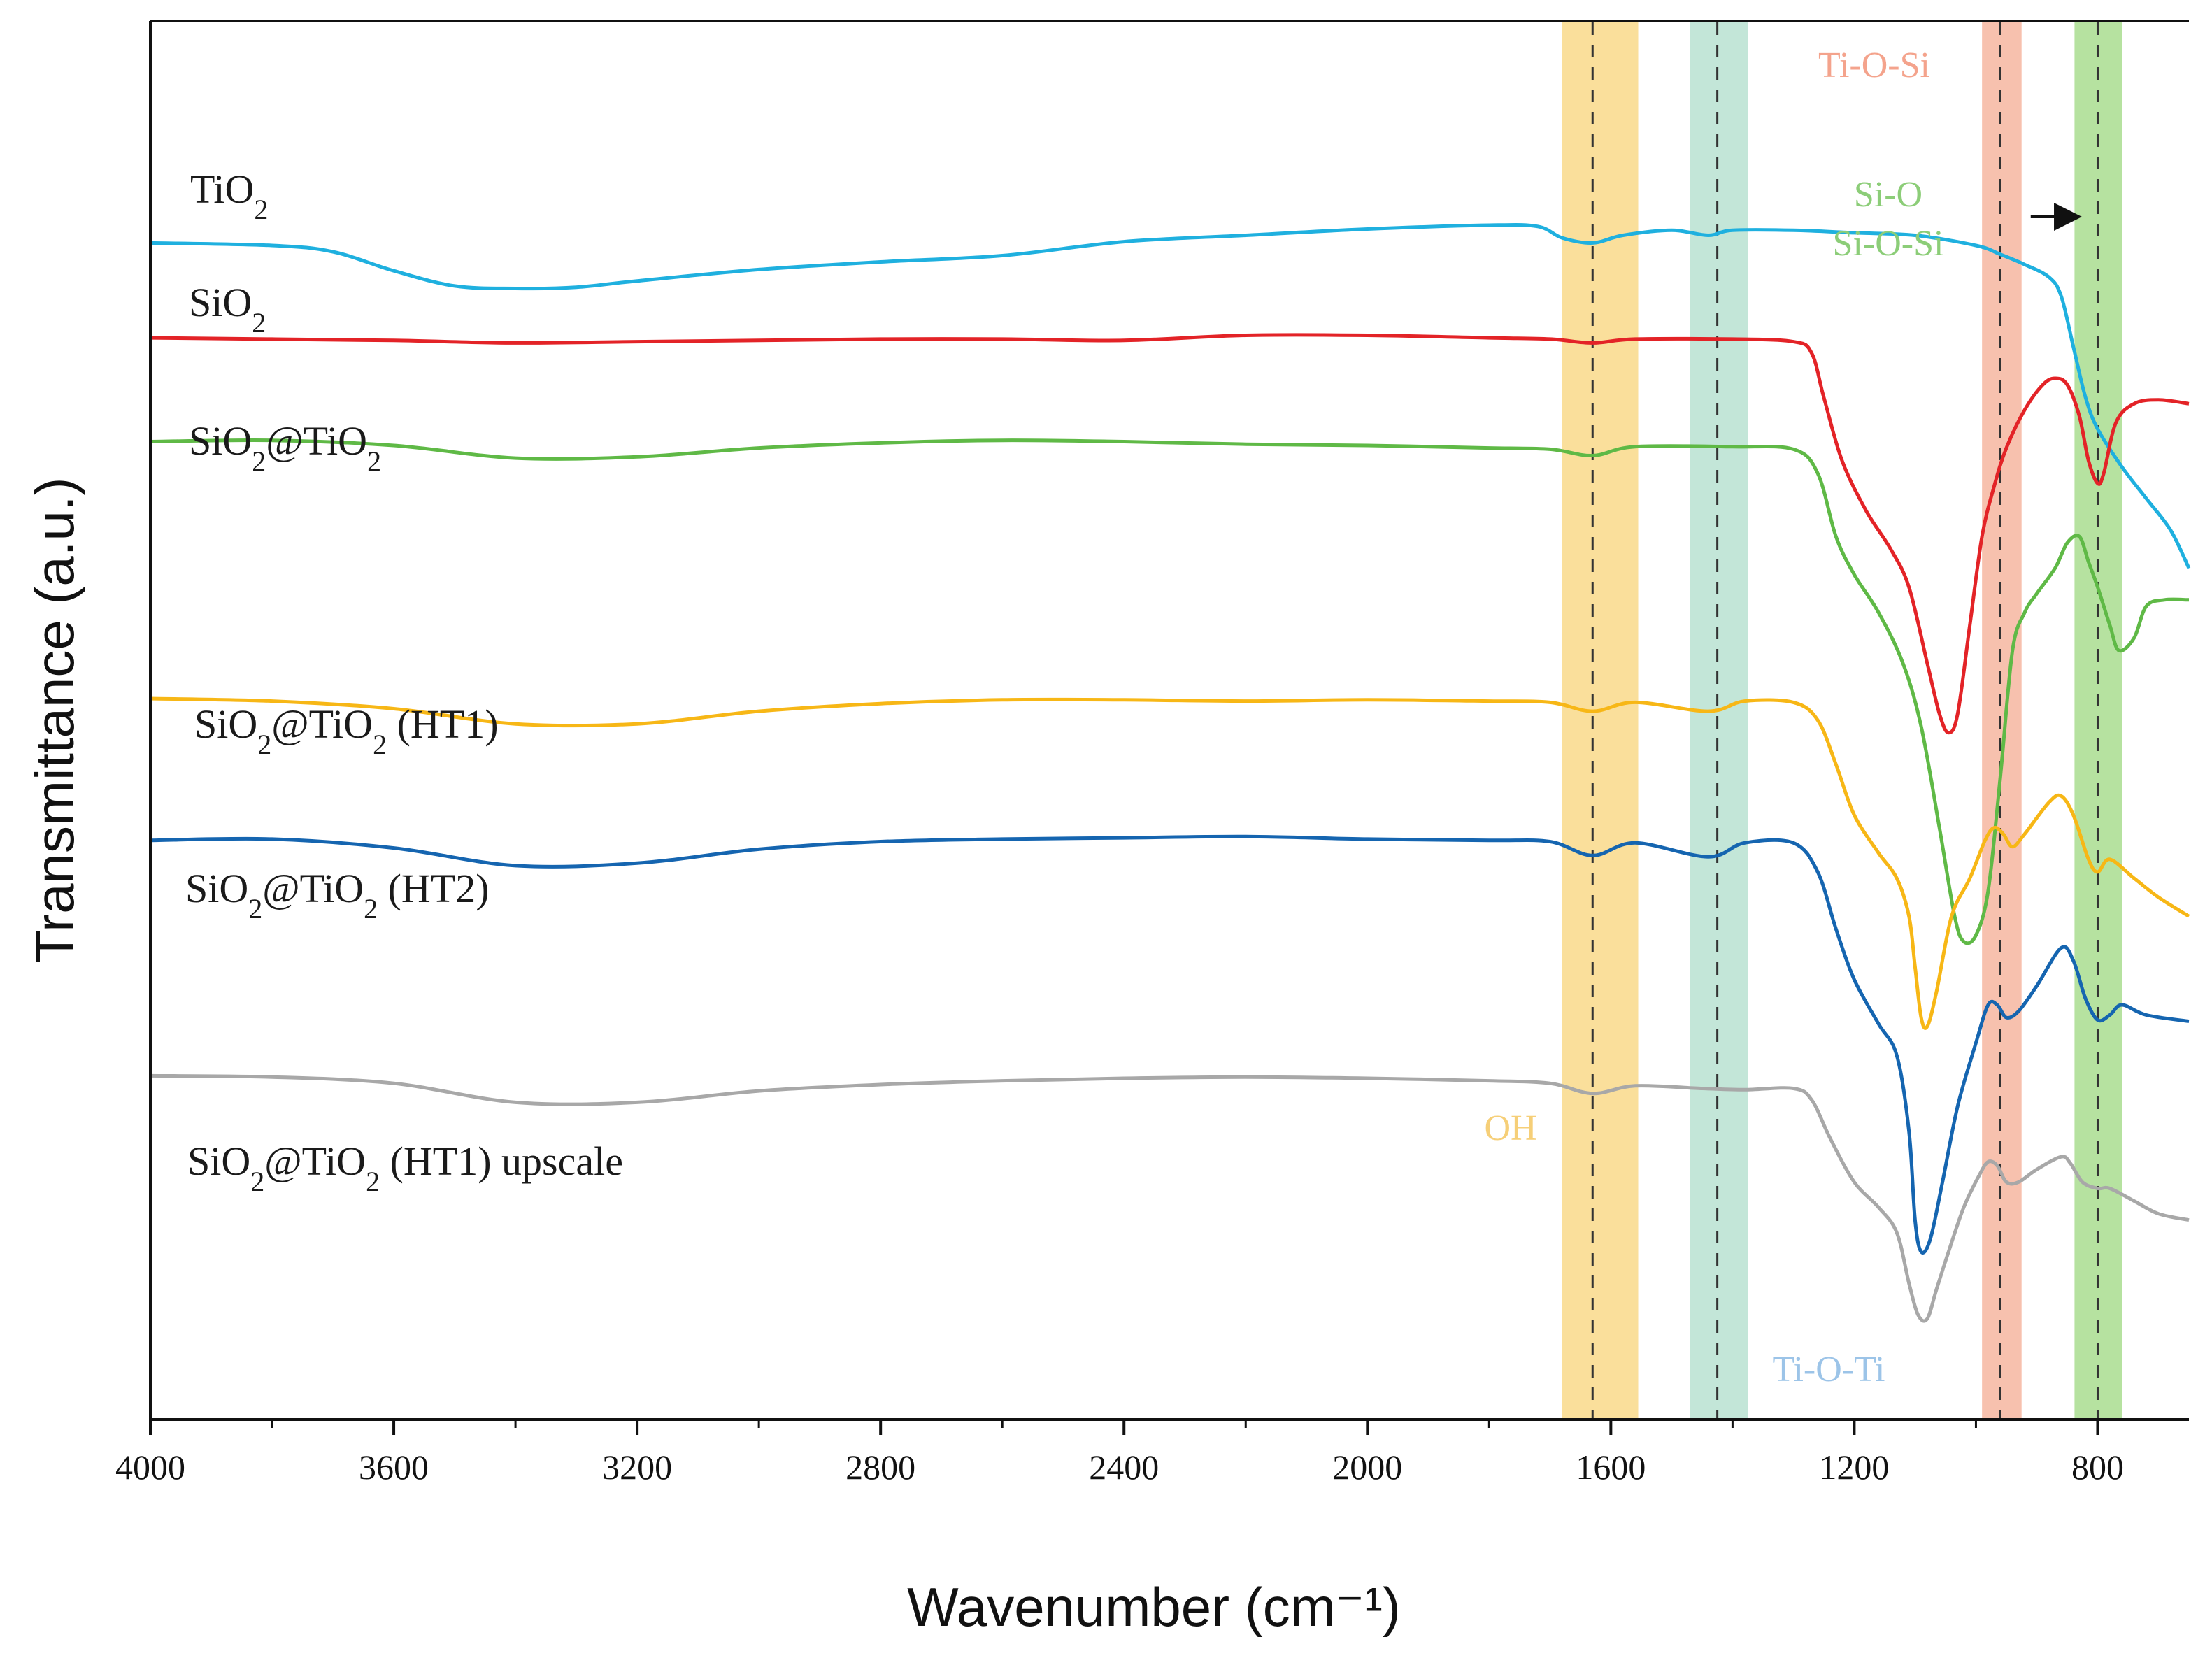 The height and width of the screenshot is (1658, 2212). What do you see at coordinates (880, 1468) in the screenshot?
I see `x-tick-label: 2800` at bounding box center [880, 1468].